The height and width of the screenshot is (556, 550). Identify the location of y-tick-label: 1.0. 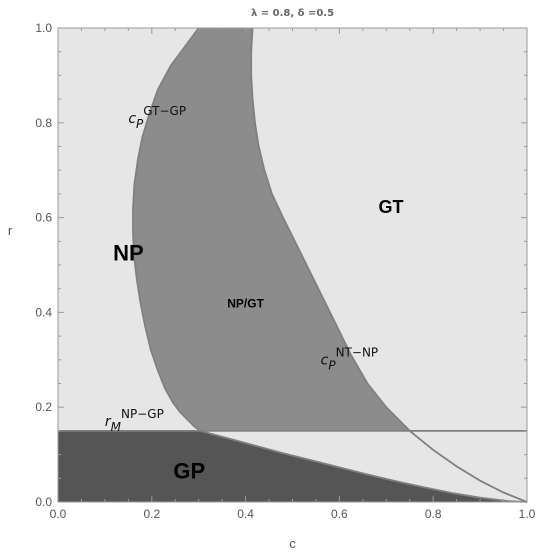
(43, 28).